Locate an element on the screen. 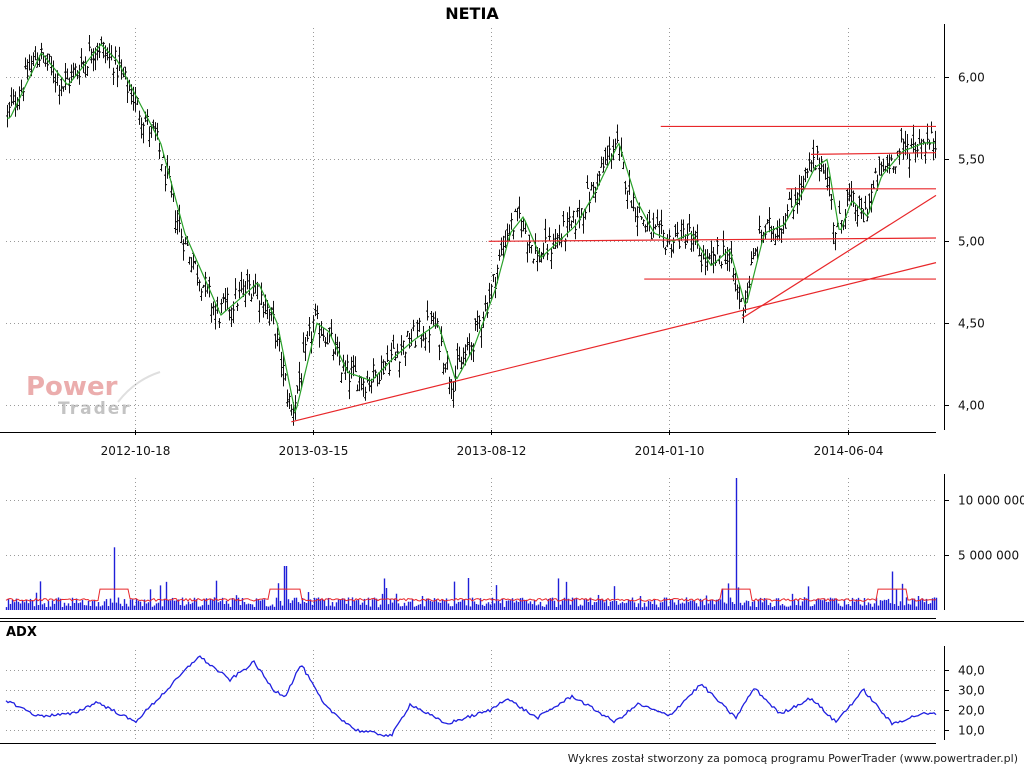 The height and width of the screenshot is (772, 1024). svg-text: Trader is located at coordinates (95, 409).